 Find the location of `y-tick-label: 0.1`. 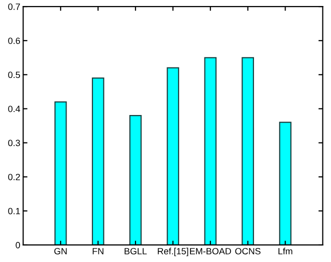

y-tick-label: 0.1 is located at coordinates (14, 211).